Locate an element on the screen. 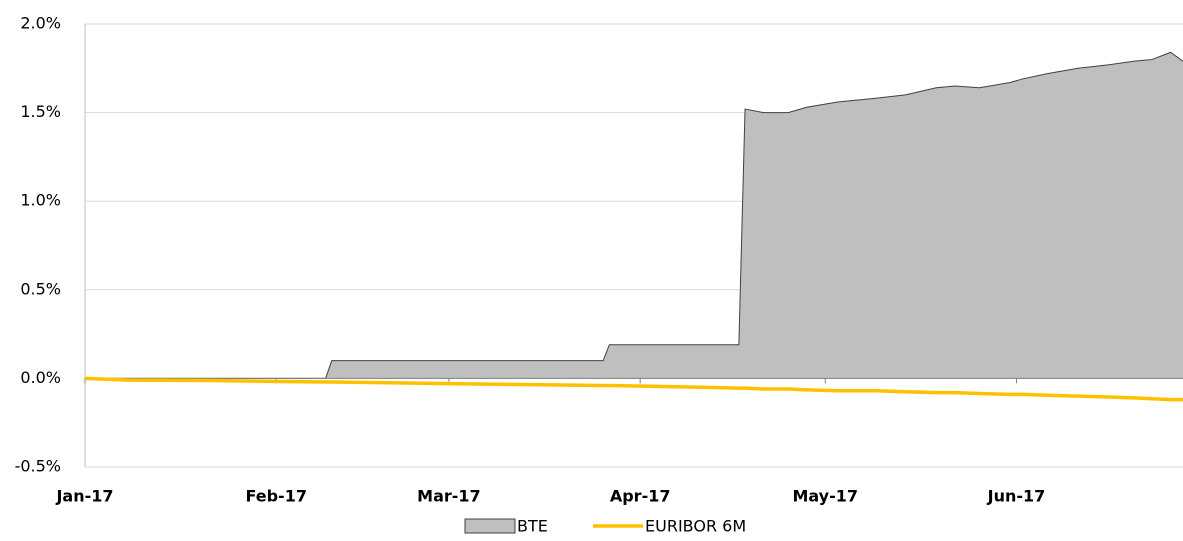 The image size is (1183, 541). legend-label: EURIBOR 6M is located at coordinates (695, 526).